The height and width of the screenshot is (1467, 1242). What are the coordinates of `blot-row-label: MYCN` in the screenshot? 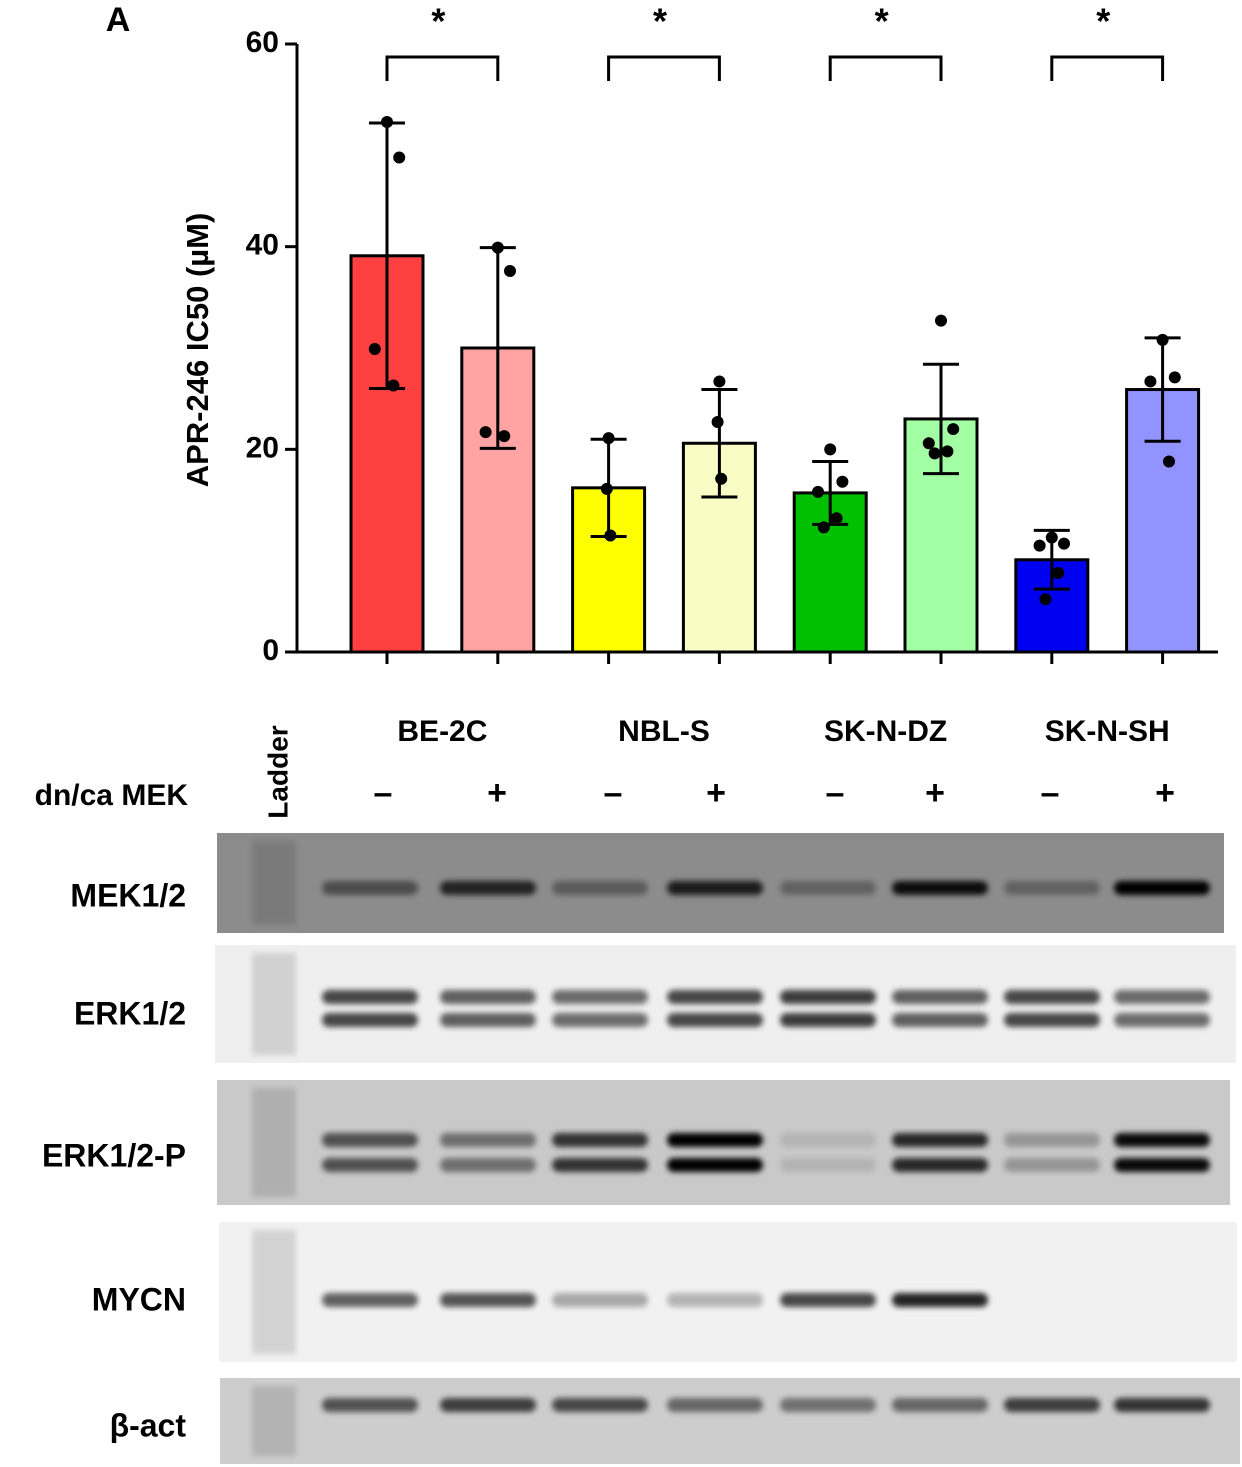 It's located at (139, 1299).